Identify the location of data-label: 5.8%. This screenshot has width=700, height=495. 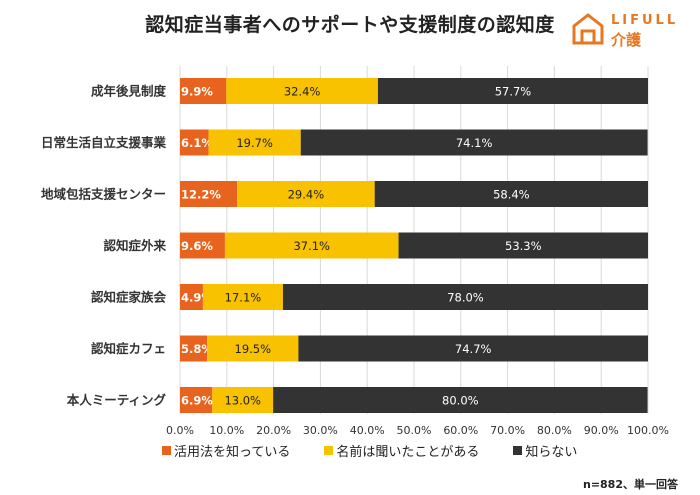
(197, 349).